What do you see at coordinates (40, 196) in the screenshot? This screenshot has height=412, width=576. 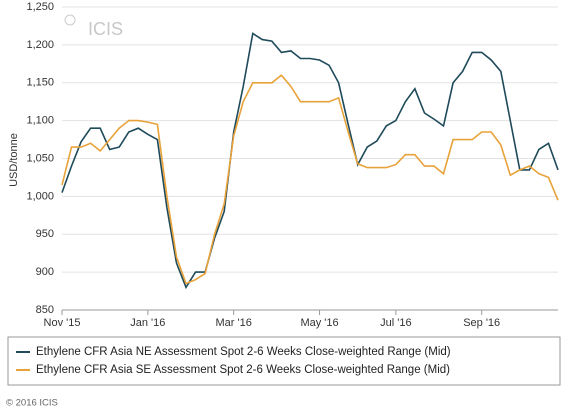 I see `y-tick-label: 1,000` at bounding box center [40, 196].